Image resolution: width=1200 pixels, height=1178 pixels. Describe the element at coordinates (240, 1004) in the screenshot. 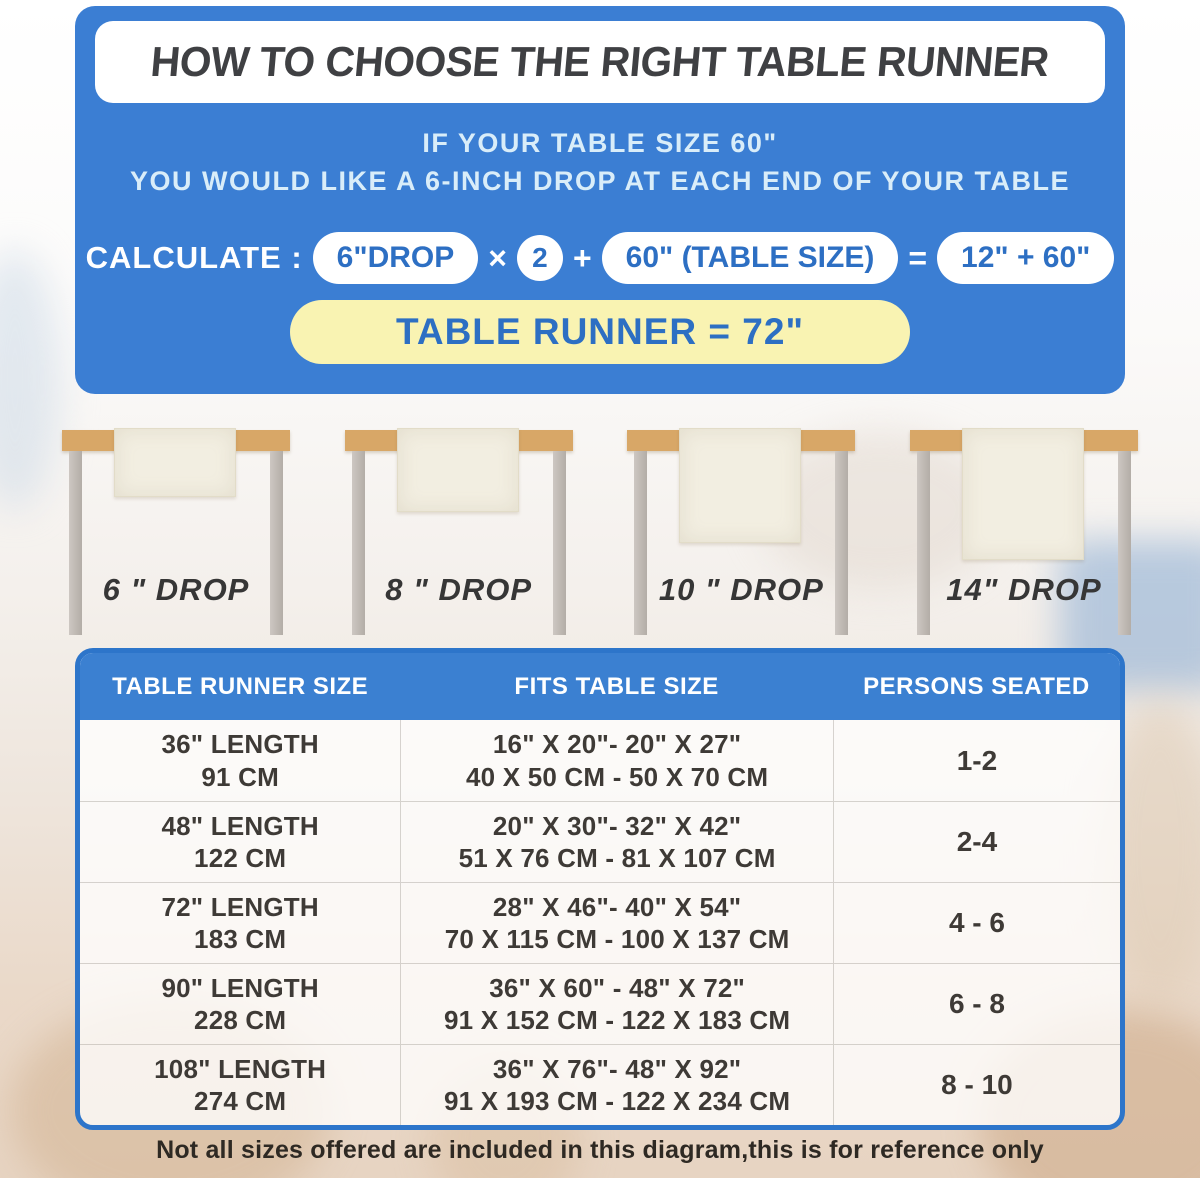

I see `runner-size-cell: 90" LENGTH 228 CM` at that location.